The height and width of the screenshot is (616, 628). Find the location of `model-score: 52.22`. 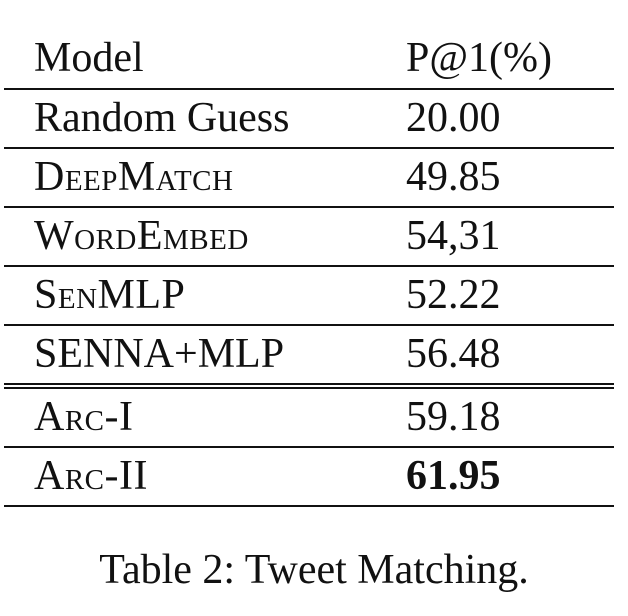

model-score: 52.22 is located at coordinates (510, 295).